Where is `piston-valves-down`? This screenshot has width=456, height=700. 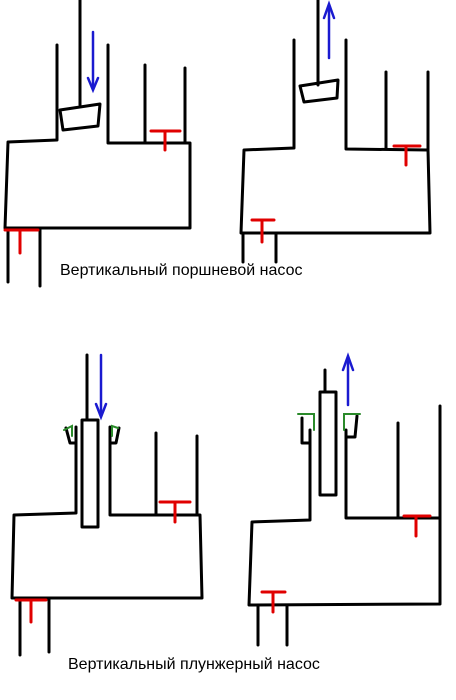
piston-valves-down is located at coordinates (92, 192).